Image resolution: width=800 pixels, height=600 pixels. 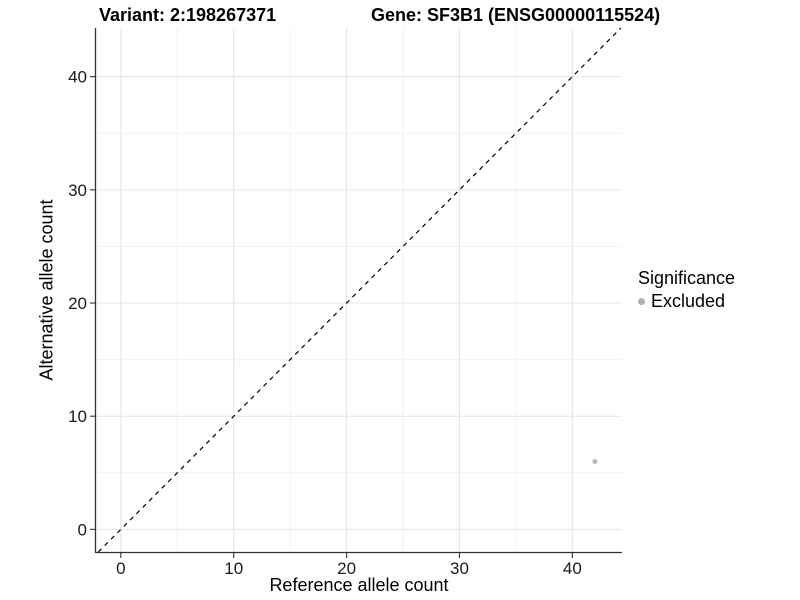 What do you see at coordinates (641, 301) in the screenshot?
I see `legend-marker-circle-icon` at bounding box center [641, 301].